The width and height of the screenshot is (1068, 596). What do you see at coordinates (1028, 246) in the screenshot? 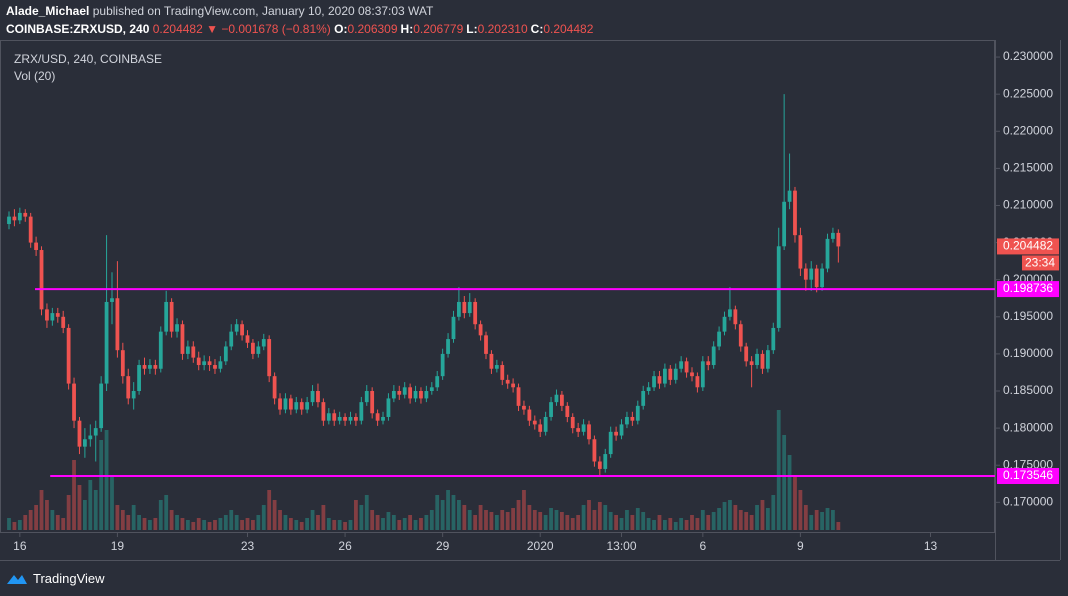
I see `last-price-bg` at bounding box center [1028, 246].